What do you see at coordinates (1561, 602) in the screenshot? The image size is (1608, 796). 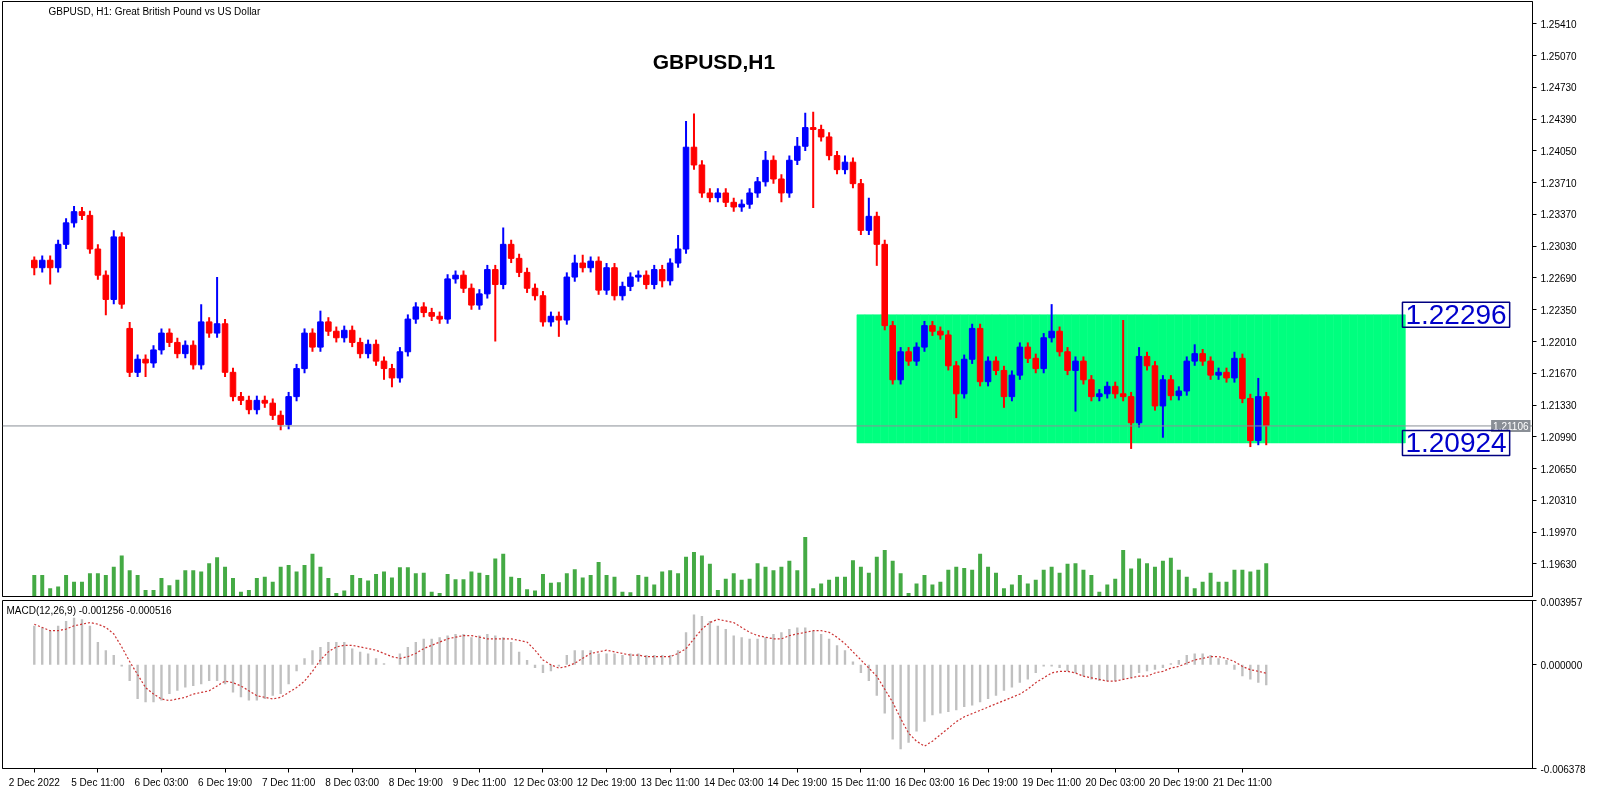 I see `y-tick-label: 0.003957` at bounding box center [1561, 602].